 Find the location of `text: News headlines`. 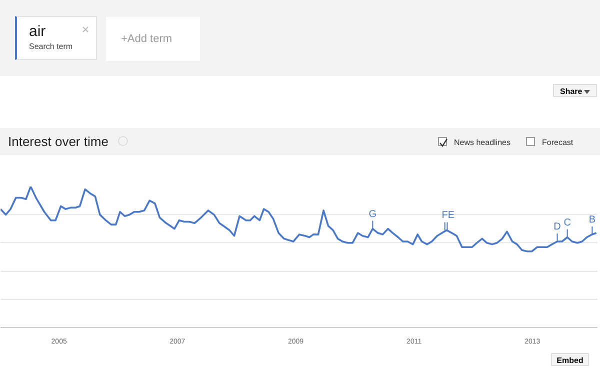

text: News headlines is located at coordinates (482, 142).